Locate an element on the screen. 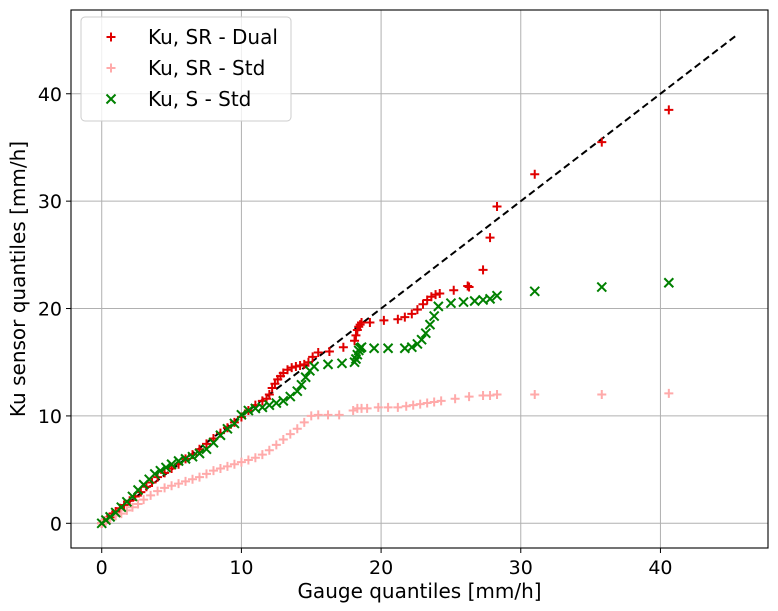 Image resolution: width=778 pixels, height=611 pixels. x-tick-label: 0 is located at coordinates (102, 568).